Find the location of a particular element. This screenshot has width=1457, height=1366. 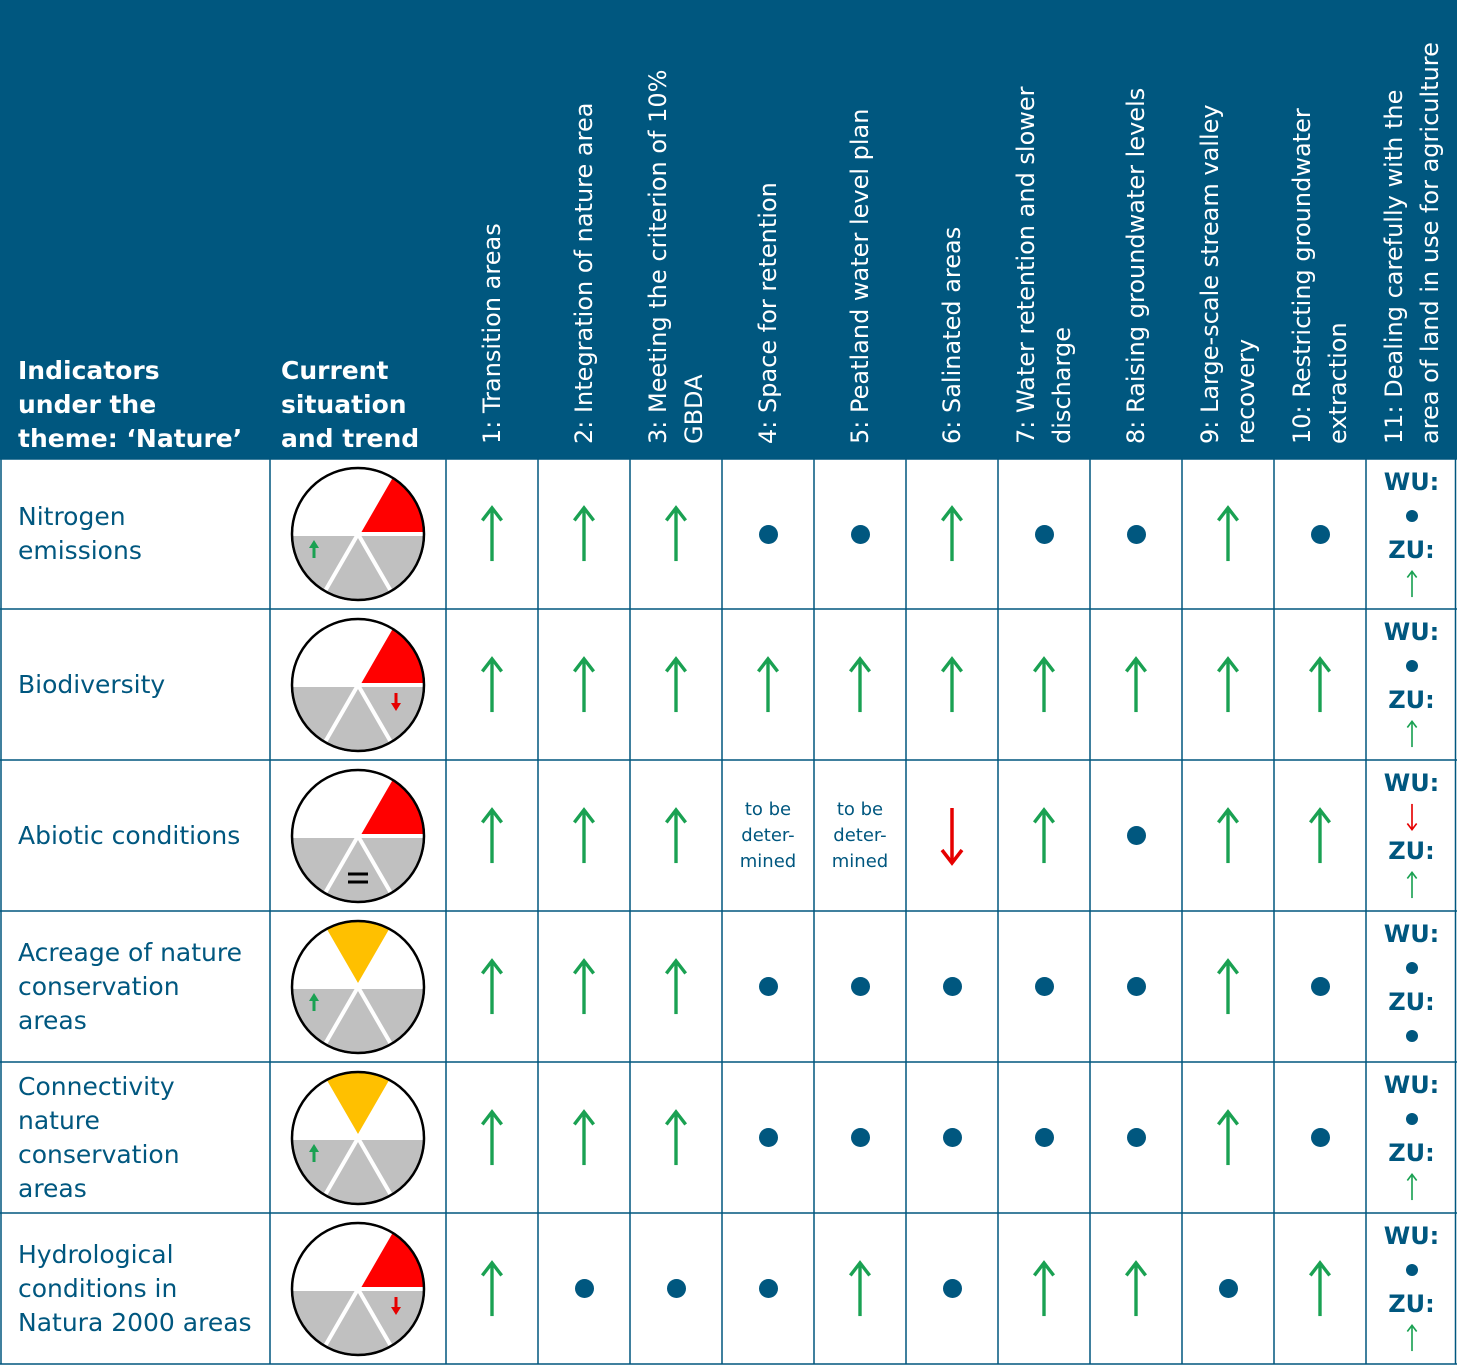

tbd-line: to be is located at coordinates (860, 809).